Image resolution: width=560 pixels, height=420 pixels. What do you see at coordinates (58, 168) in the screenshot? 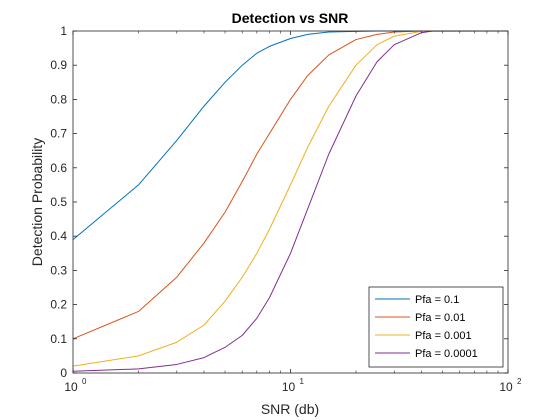
I see `y-tick-label: 0.6` at bounding box center [58, 168].